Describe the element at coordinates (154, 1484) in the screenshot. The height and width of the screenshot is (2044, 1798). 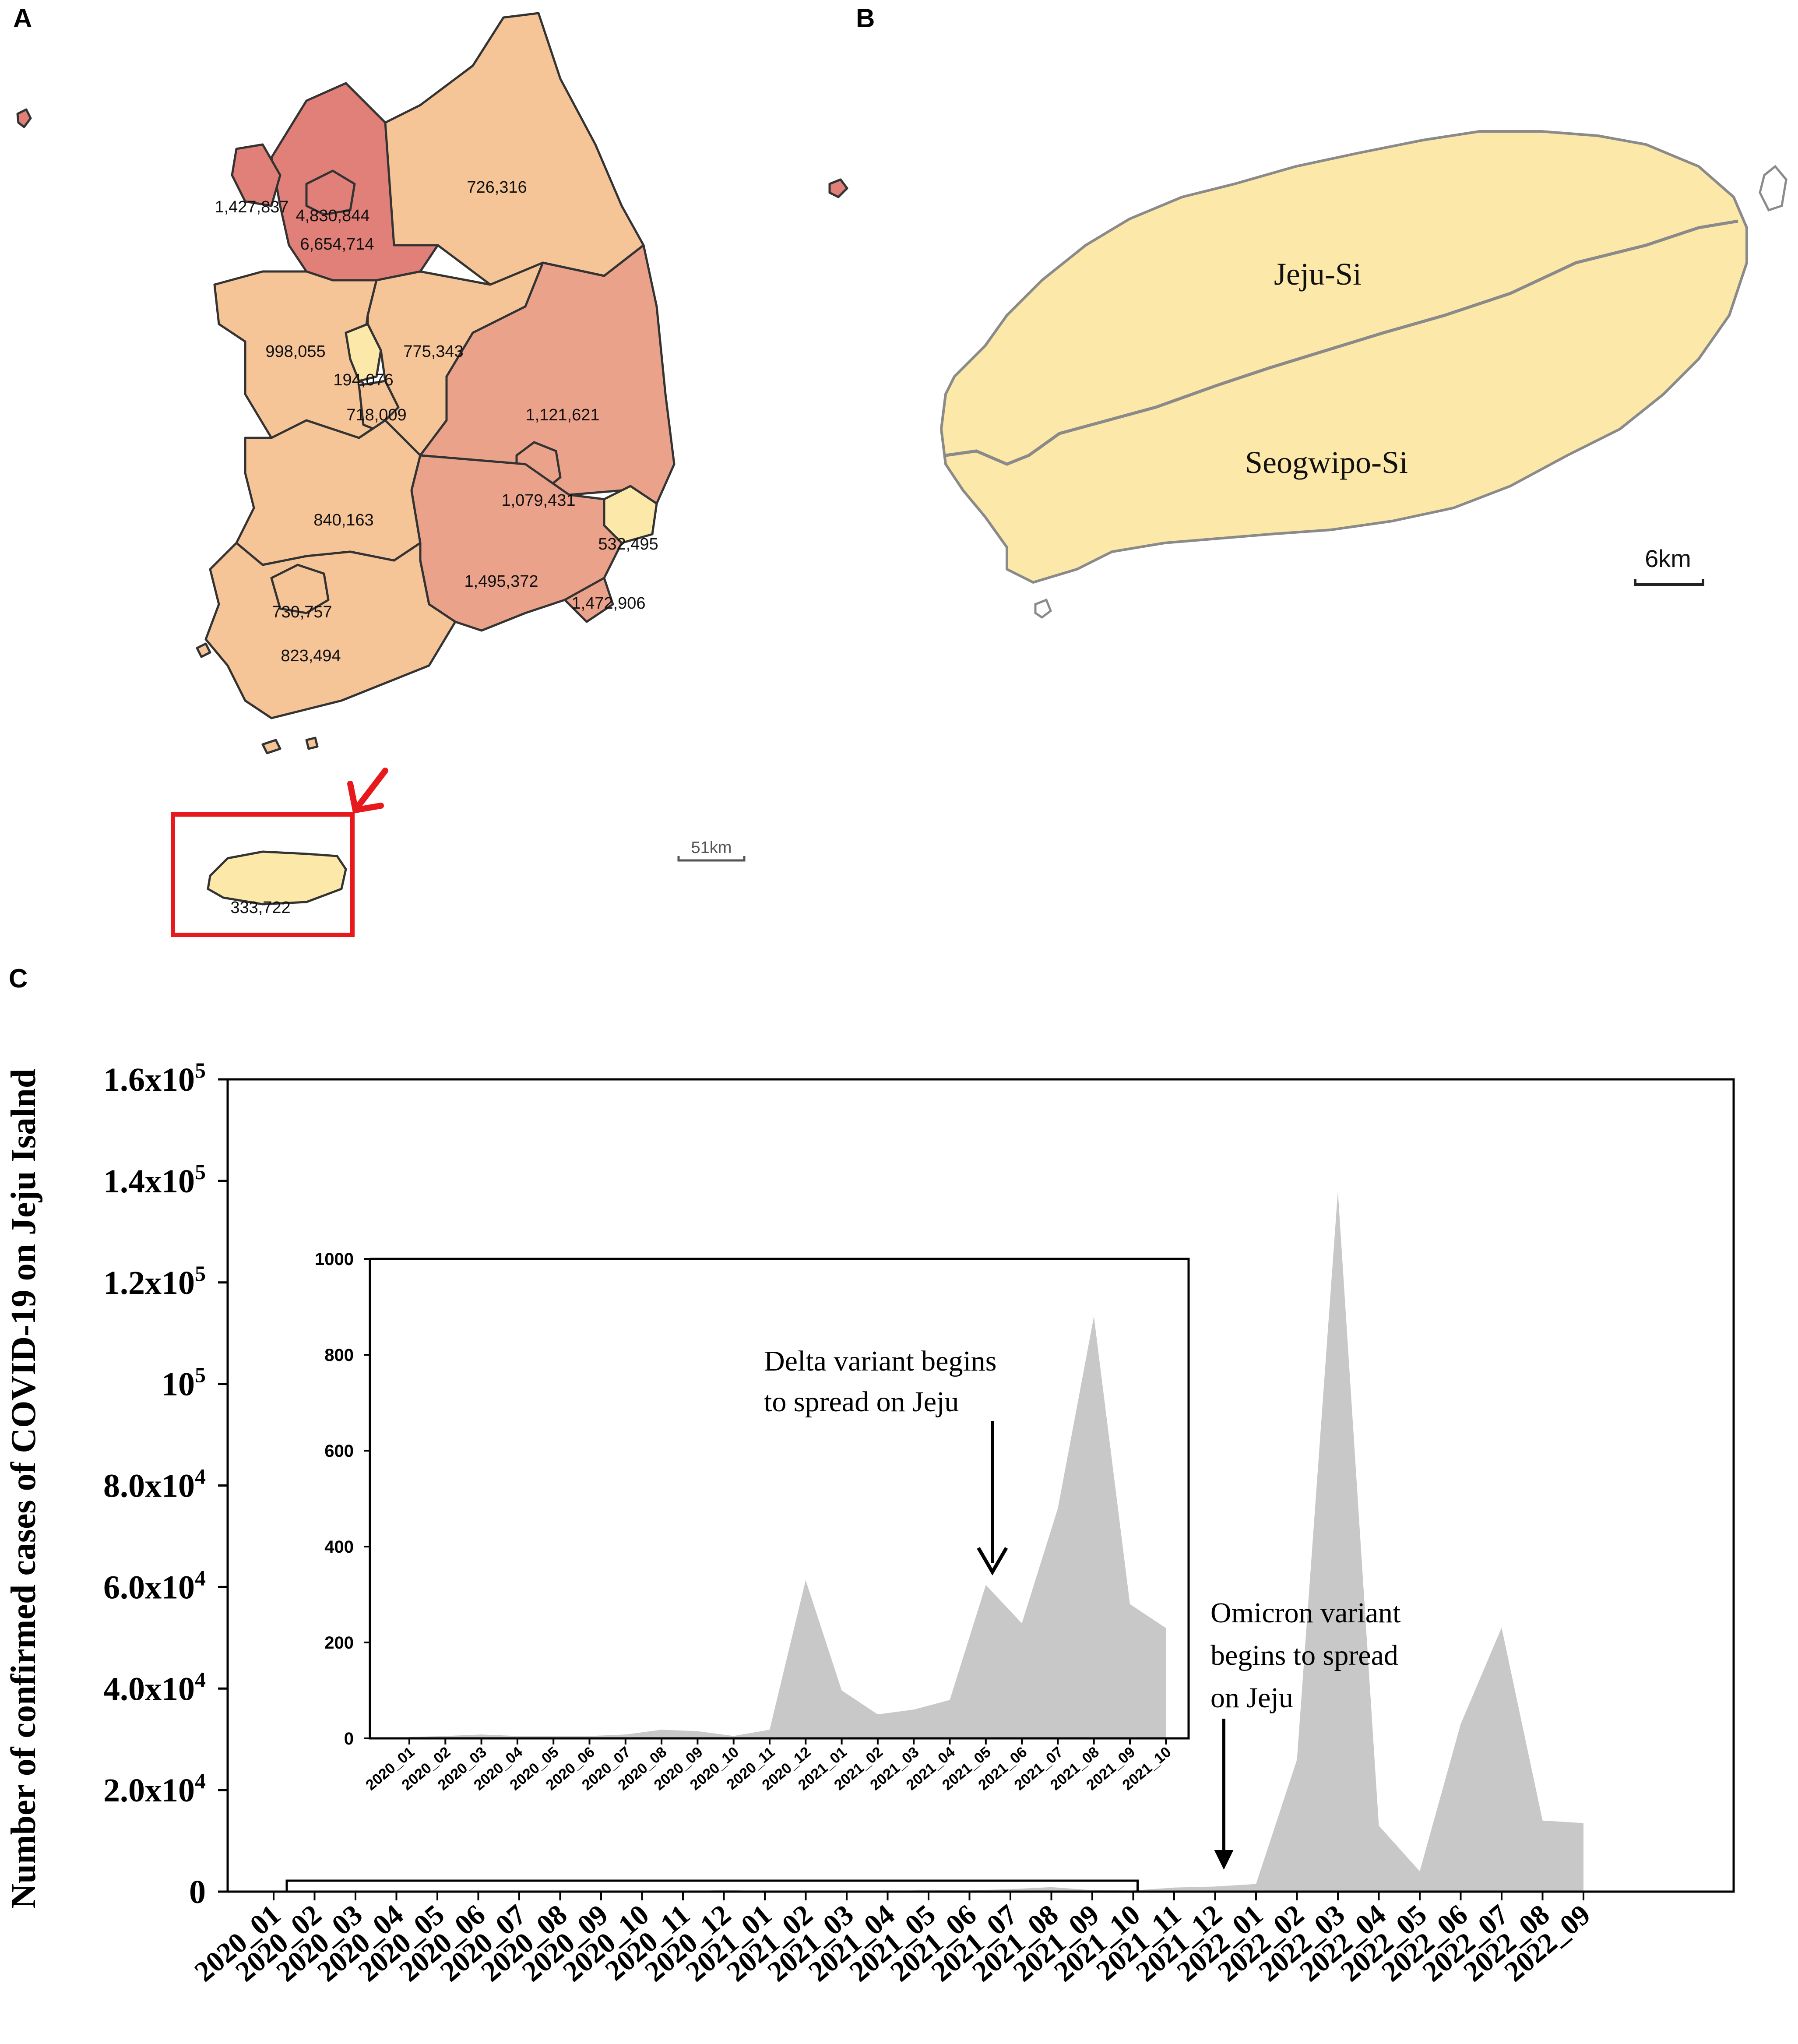
I see `main-ytick-label: 8.0x10⁴` at that location.